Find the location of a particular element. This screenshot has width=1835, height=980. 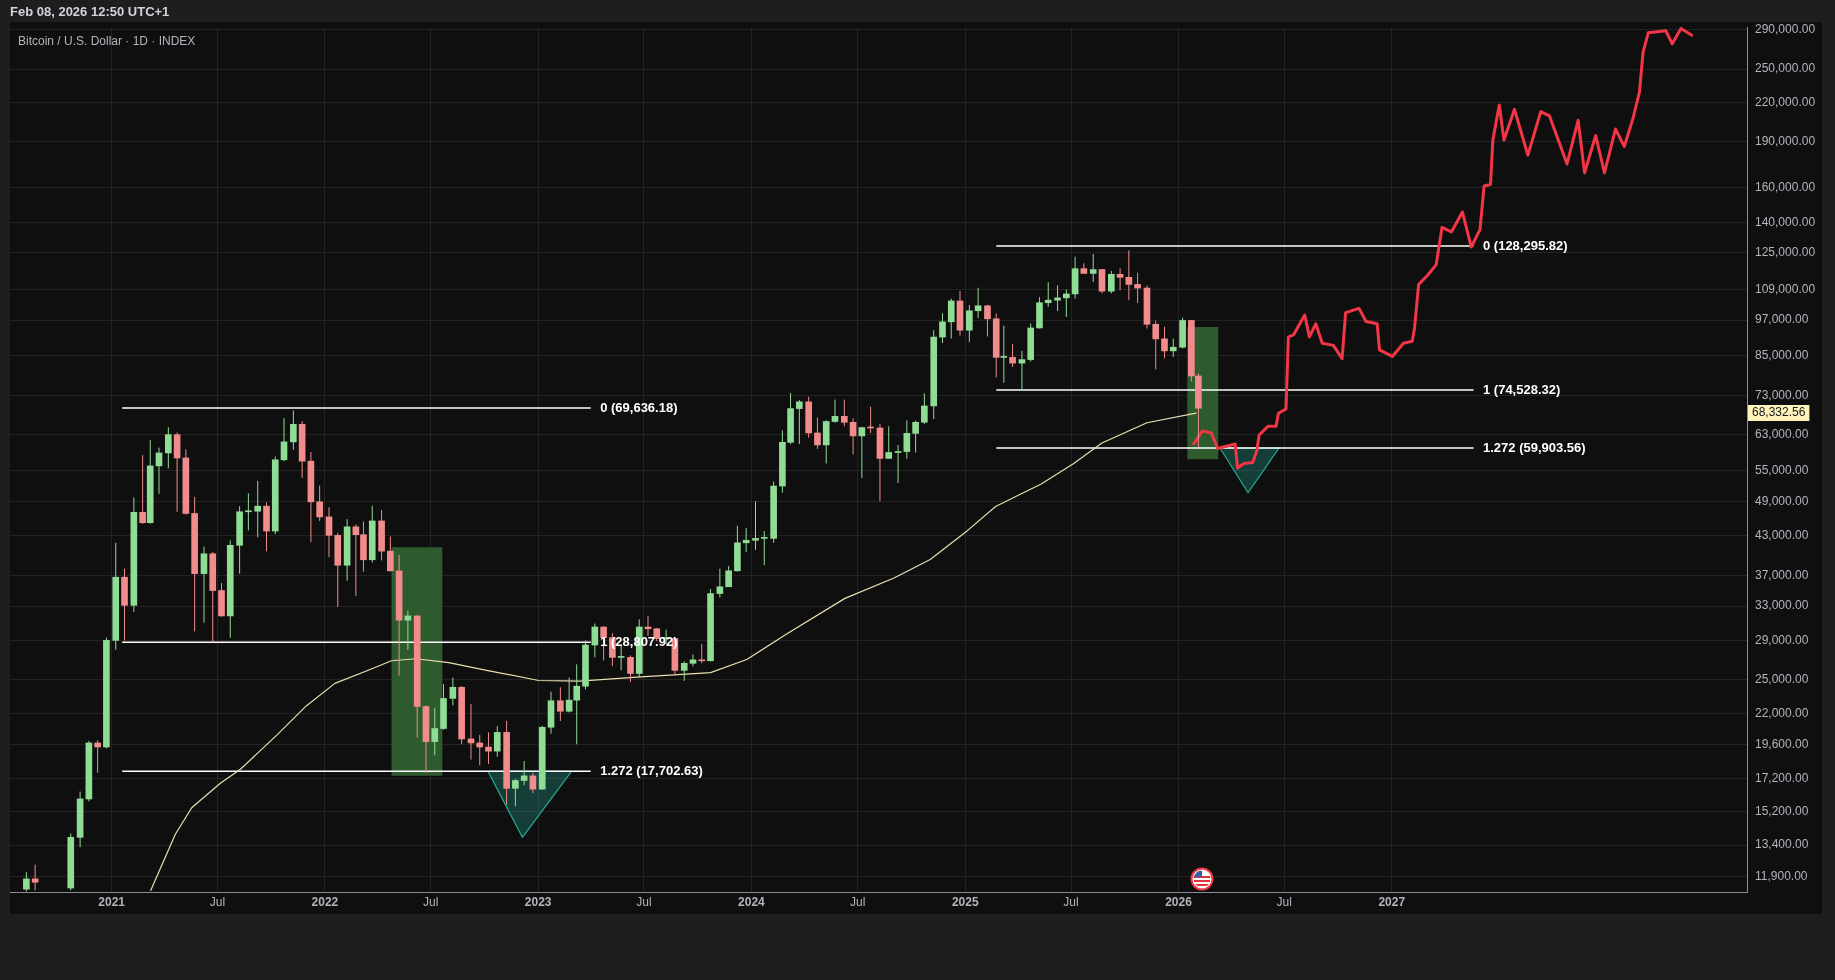

y-tick-label: 43,000.00 is located at coordinates (1782, 535).